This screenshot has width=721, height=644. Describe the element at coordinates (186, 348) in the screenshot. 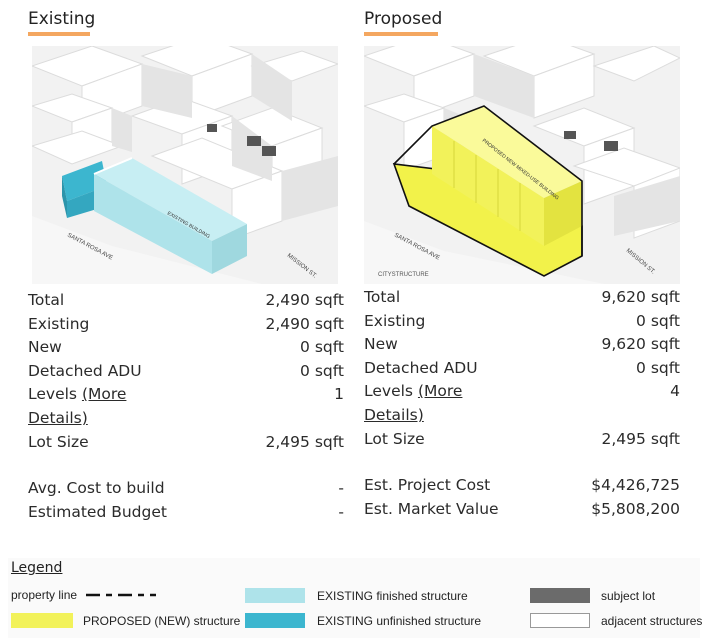

I see `existing-new-row: New 0 sqft` at that location.